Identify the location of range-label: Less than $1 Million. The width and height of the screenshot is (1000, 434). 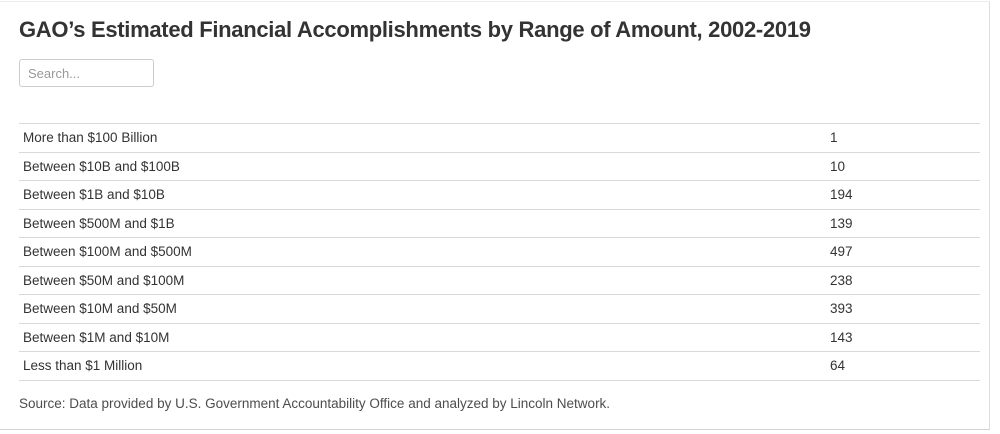
(83, 366).